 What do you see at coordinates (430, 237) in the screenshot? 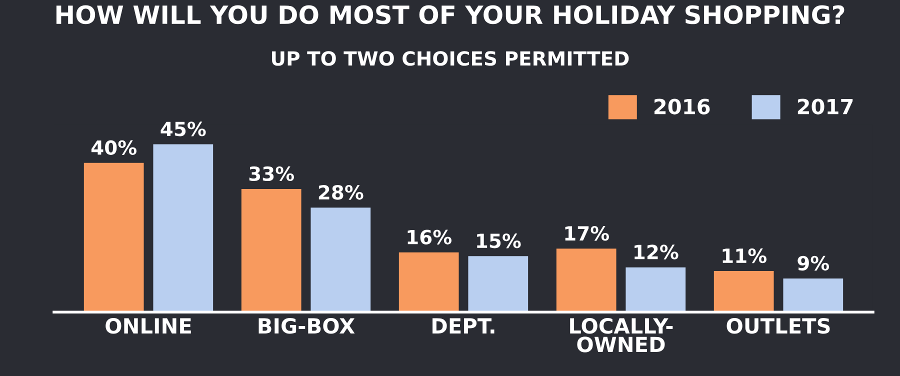
I see `data-label: 16%` at bounding box center [430, 237].